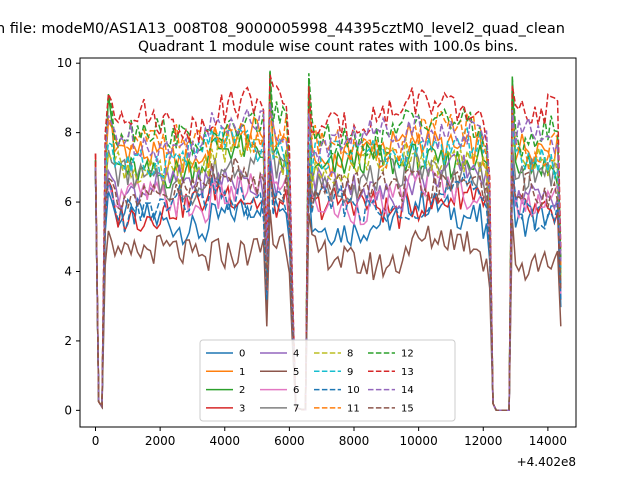 The width and height of the screenshot is (640, 484). What do you see at coordinates (546, 462) in the screenshot?
I see `x-axis-offset-label: +4.402e8` at bounding box center [546, 462].